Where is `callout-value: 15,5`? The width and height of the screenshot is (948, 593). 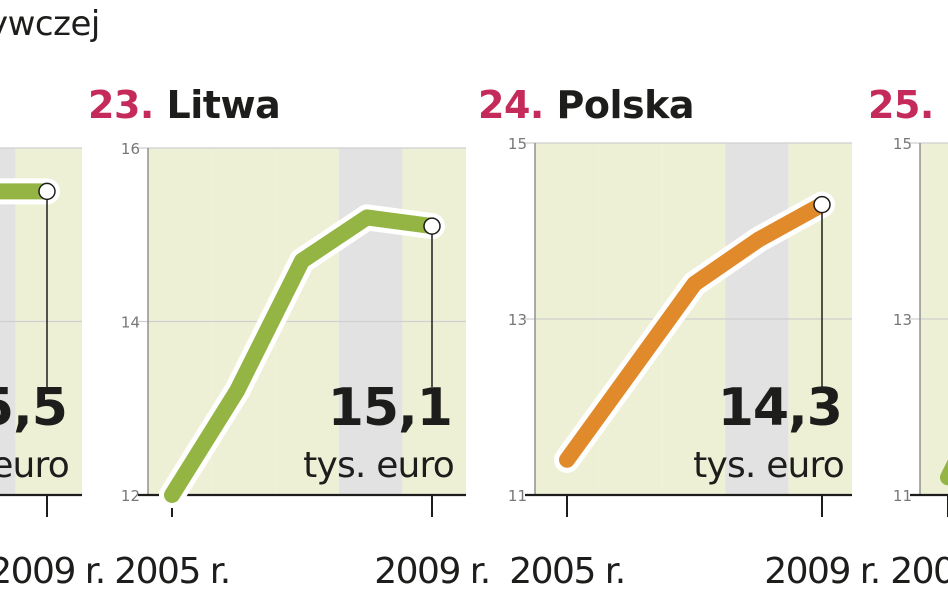
callout-value: 15,5 is located at coordinates (33, 408).